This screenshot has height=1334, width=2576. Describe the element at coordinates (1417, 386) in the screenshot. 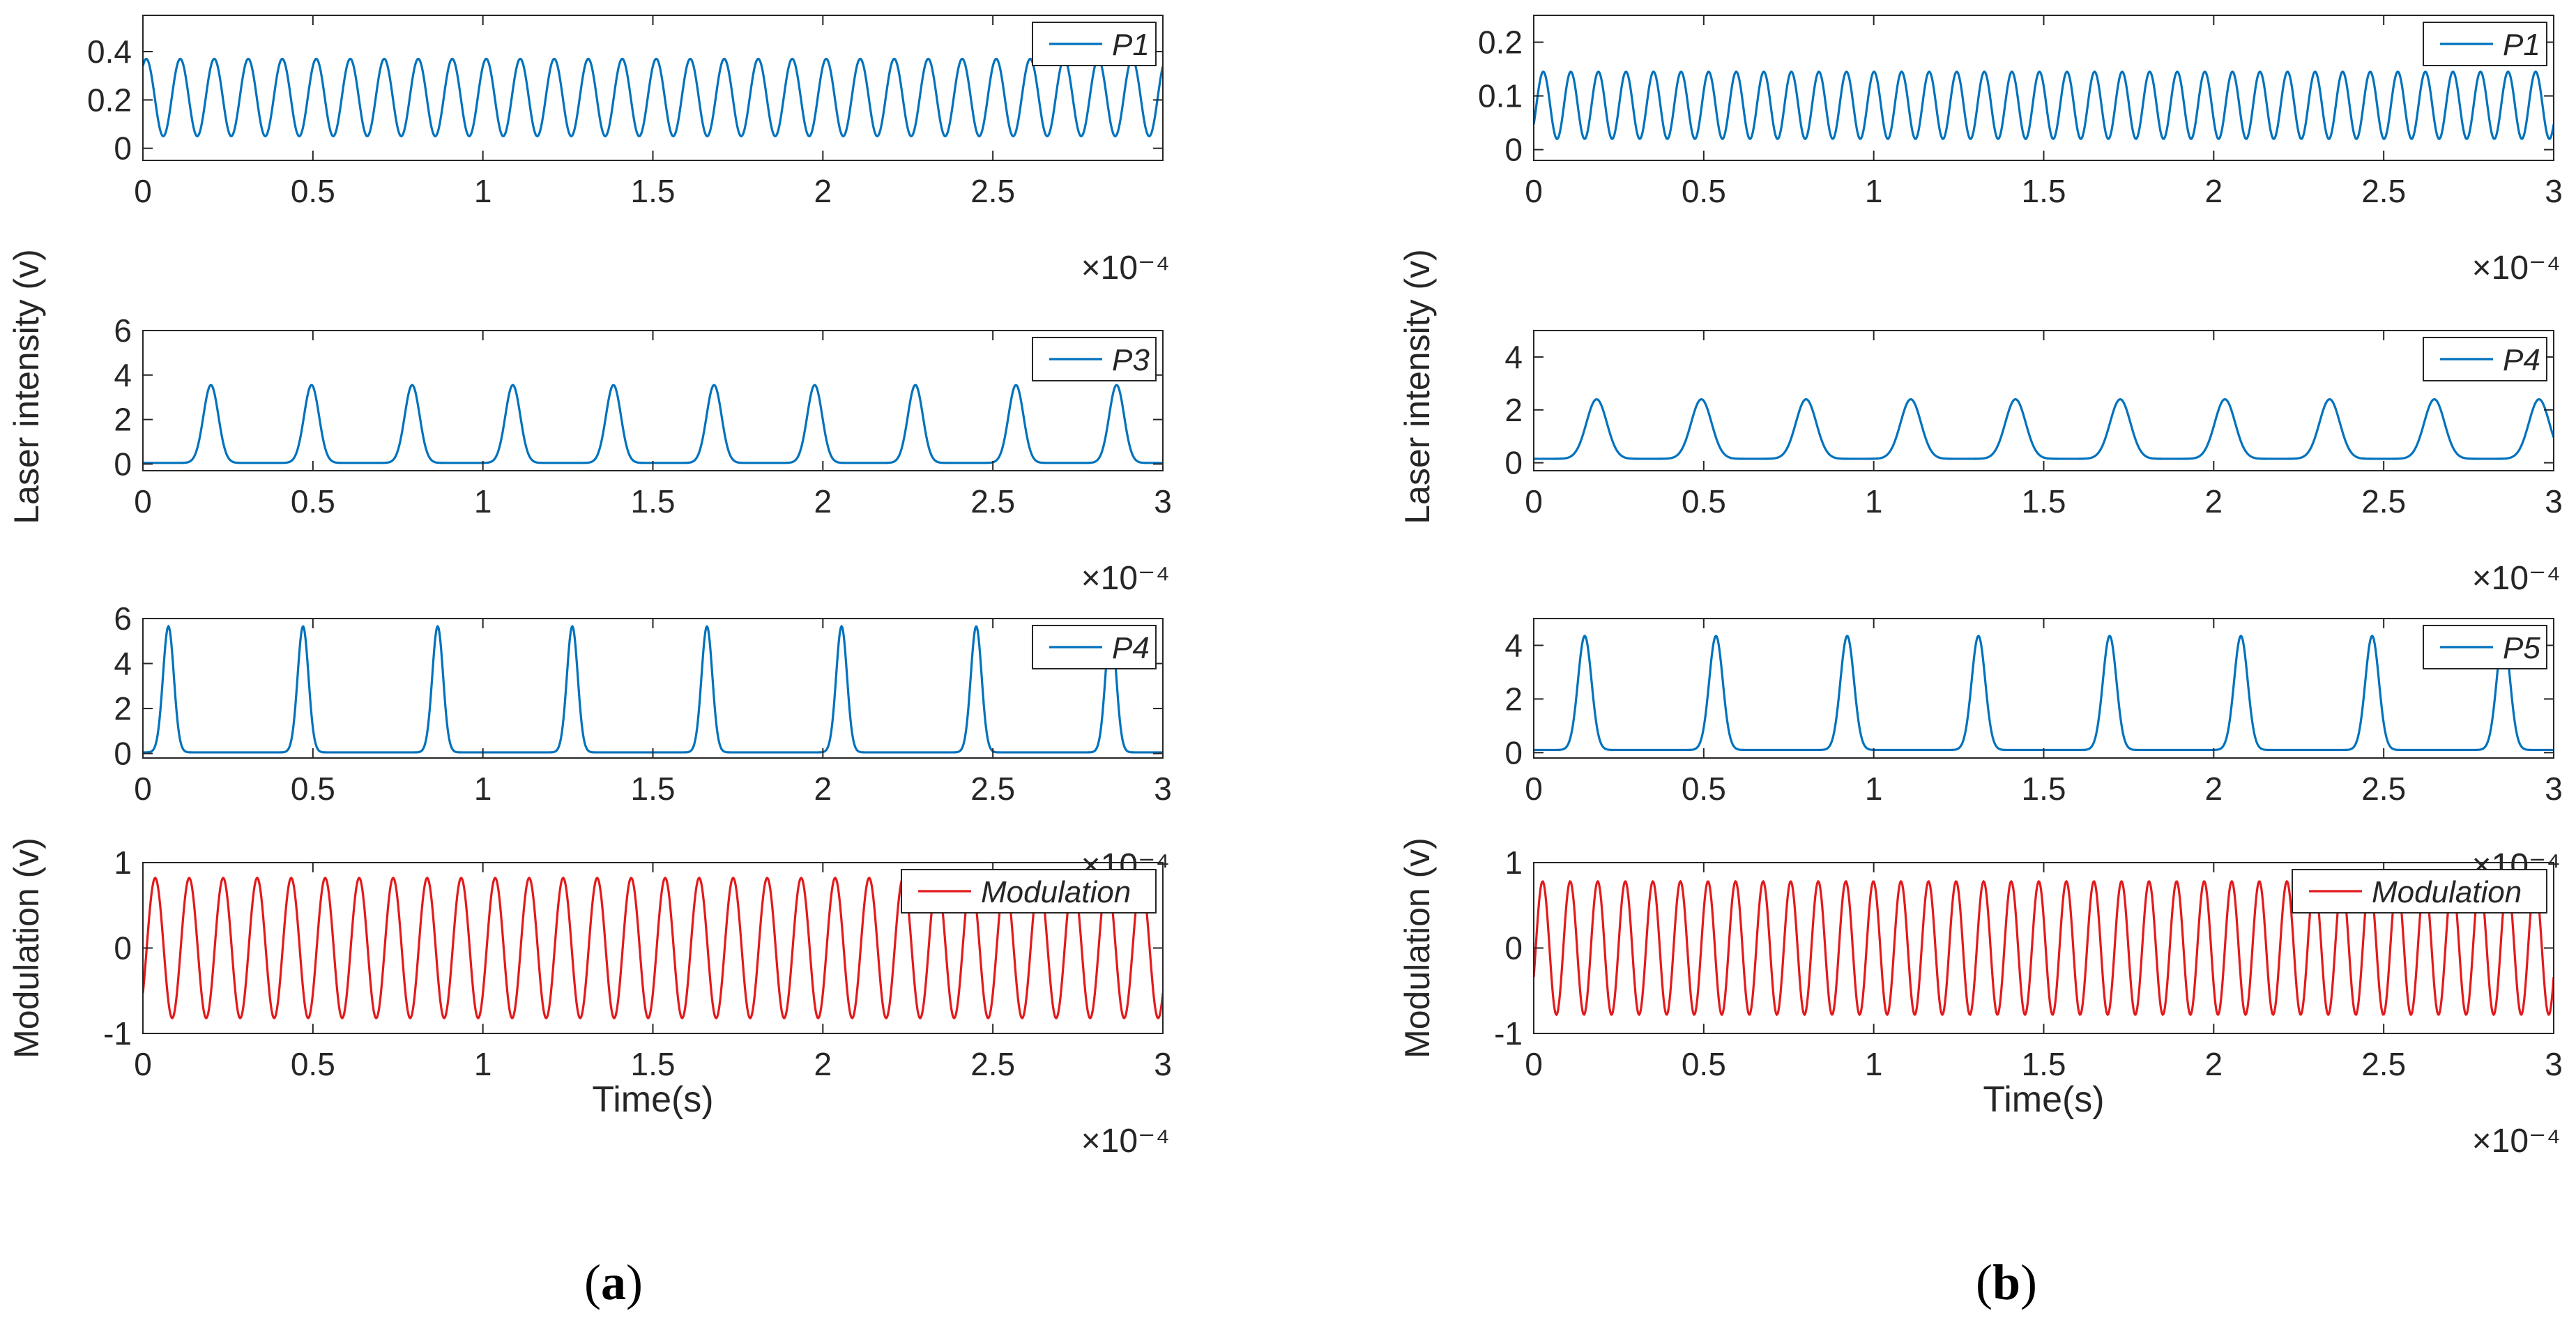

I see `y-axis-label-intensity-b: Laser intensity (v)` at that location.